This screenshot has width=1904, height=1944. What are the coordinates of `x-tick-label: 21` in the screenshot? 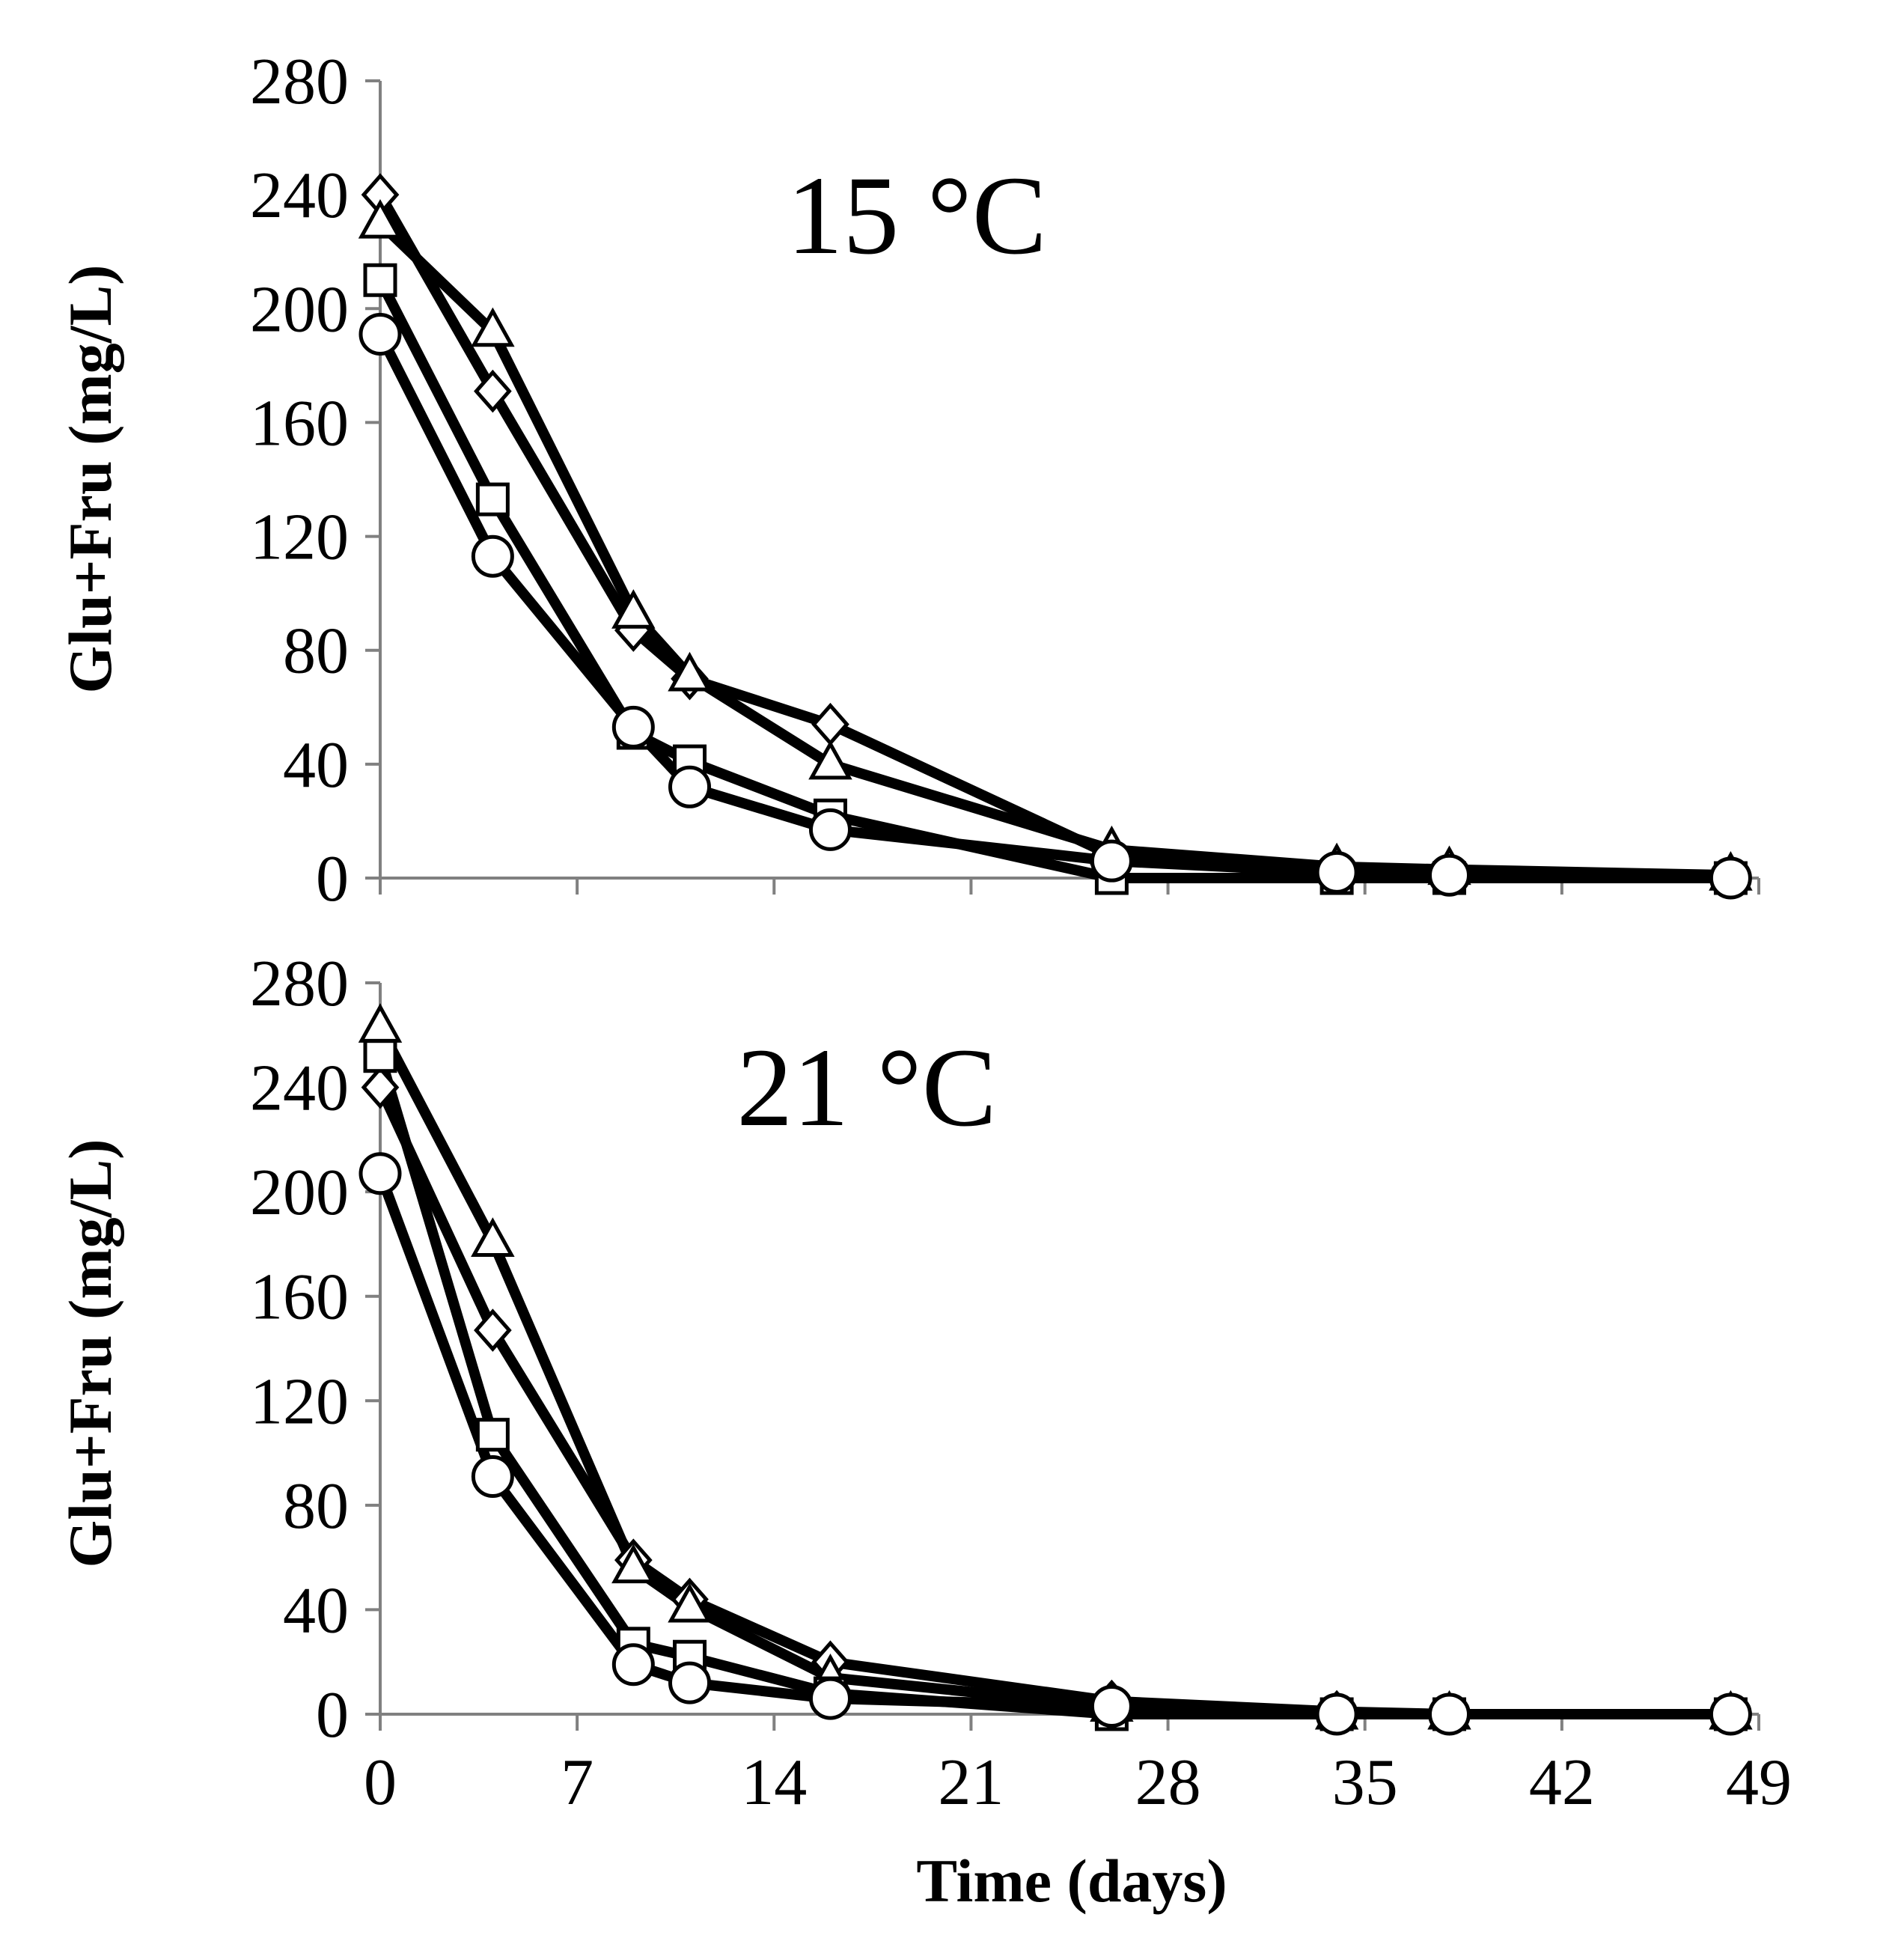 It's located at (971, 1782).